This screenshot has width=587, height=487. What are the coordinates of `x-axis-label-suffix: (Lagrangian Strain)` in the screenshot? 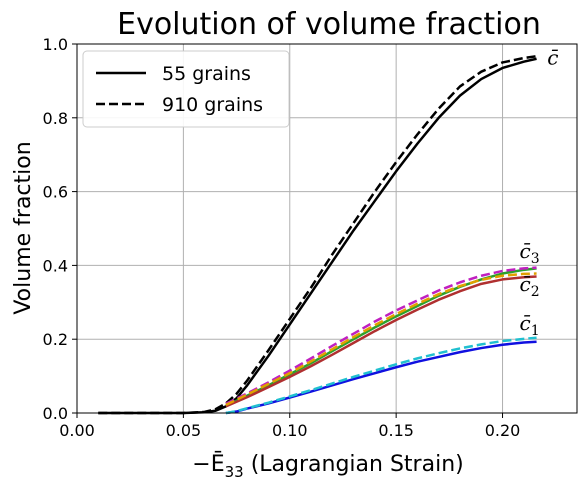 It's located at (354, 464).